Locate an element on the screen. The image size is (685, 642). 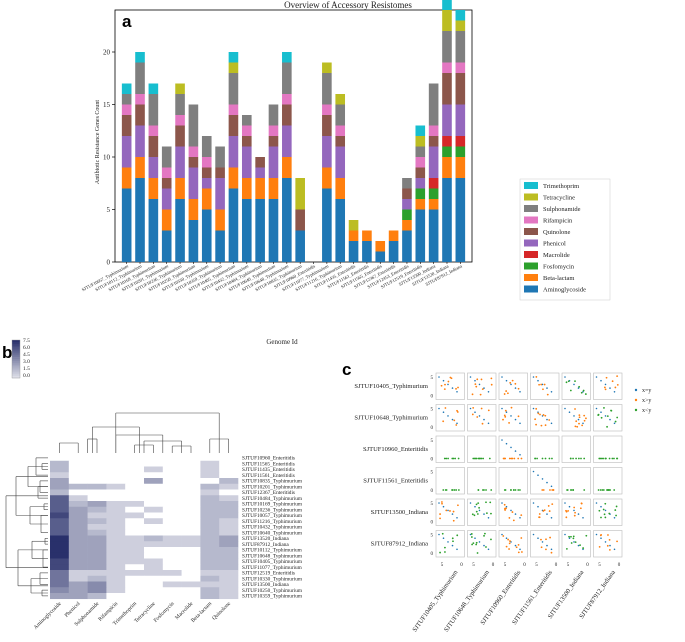
legend-label: Sulphonamide is located at coordinates (562, 209).